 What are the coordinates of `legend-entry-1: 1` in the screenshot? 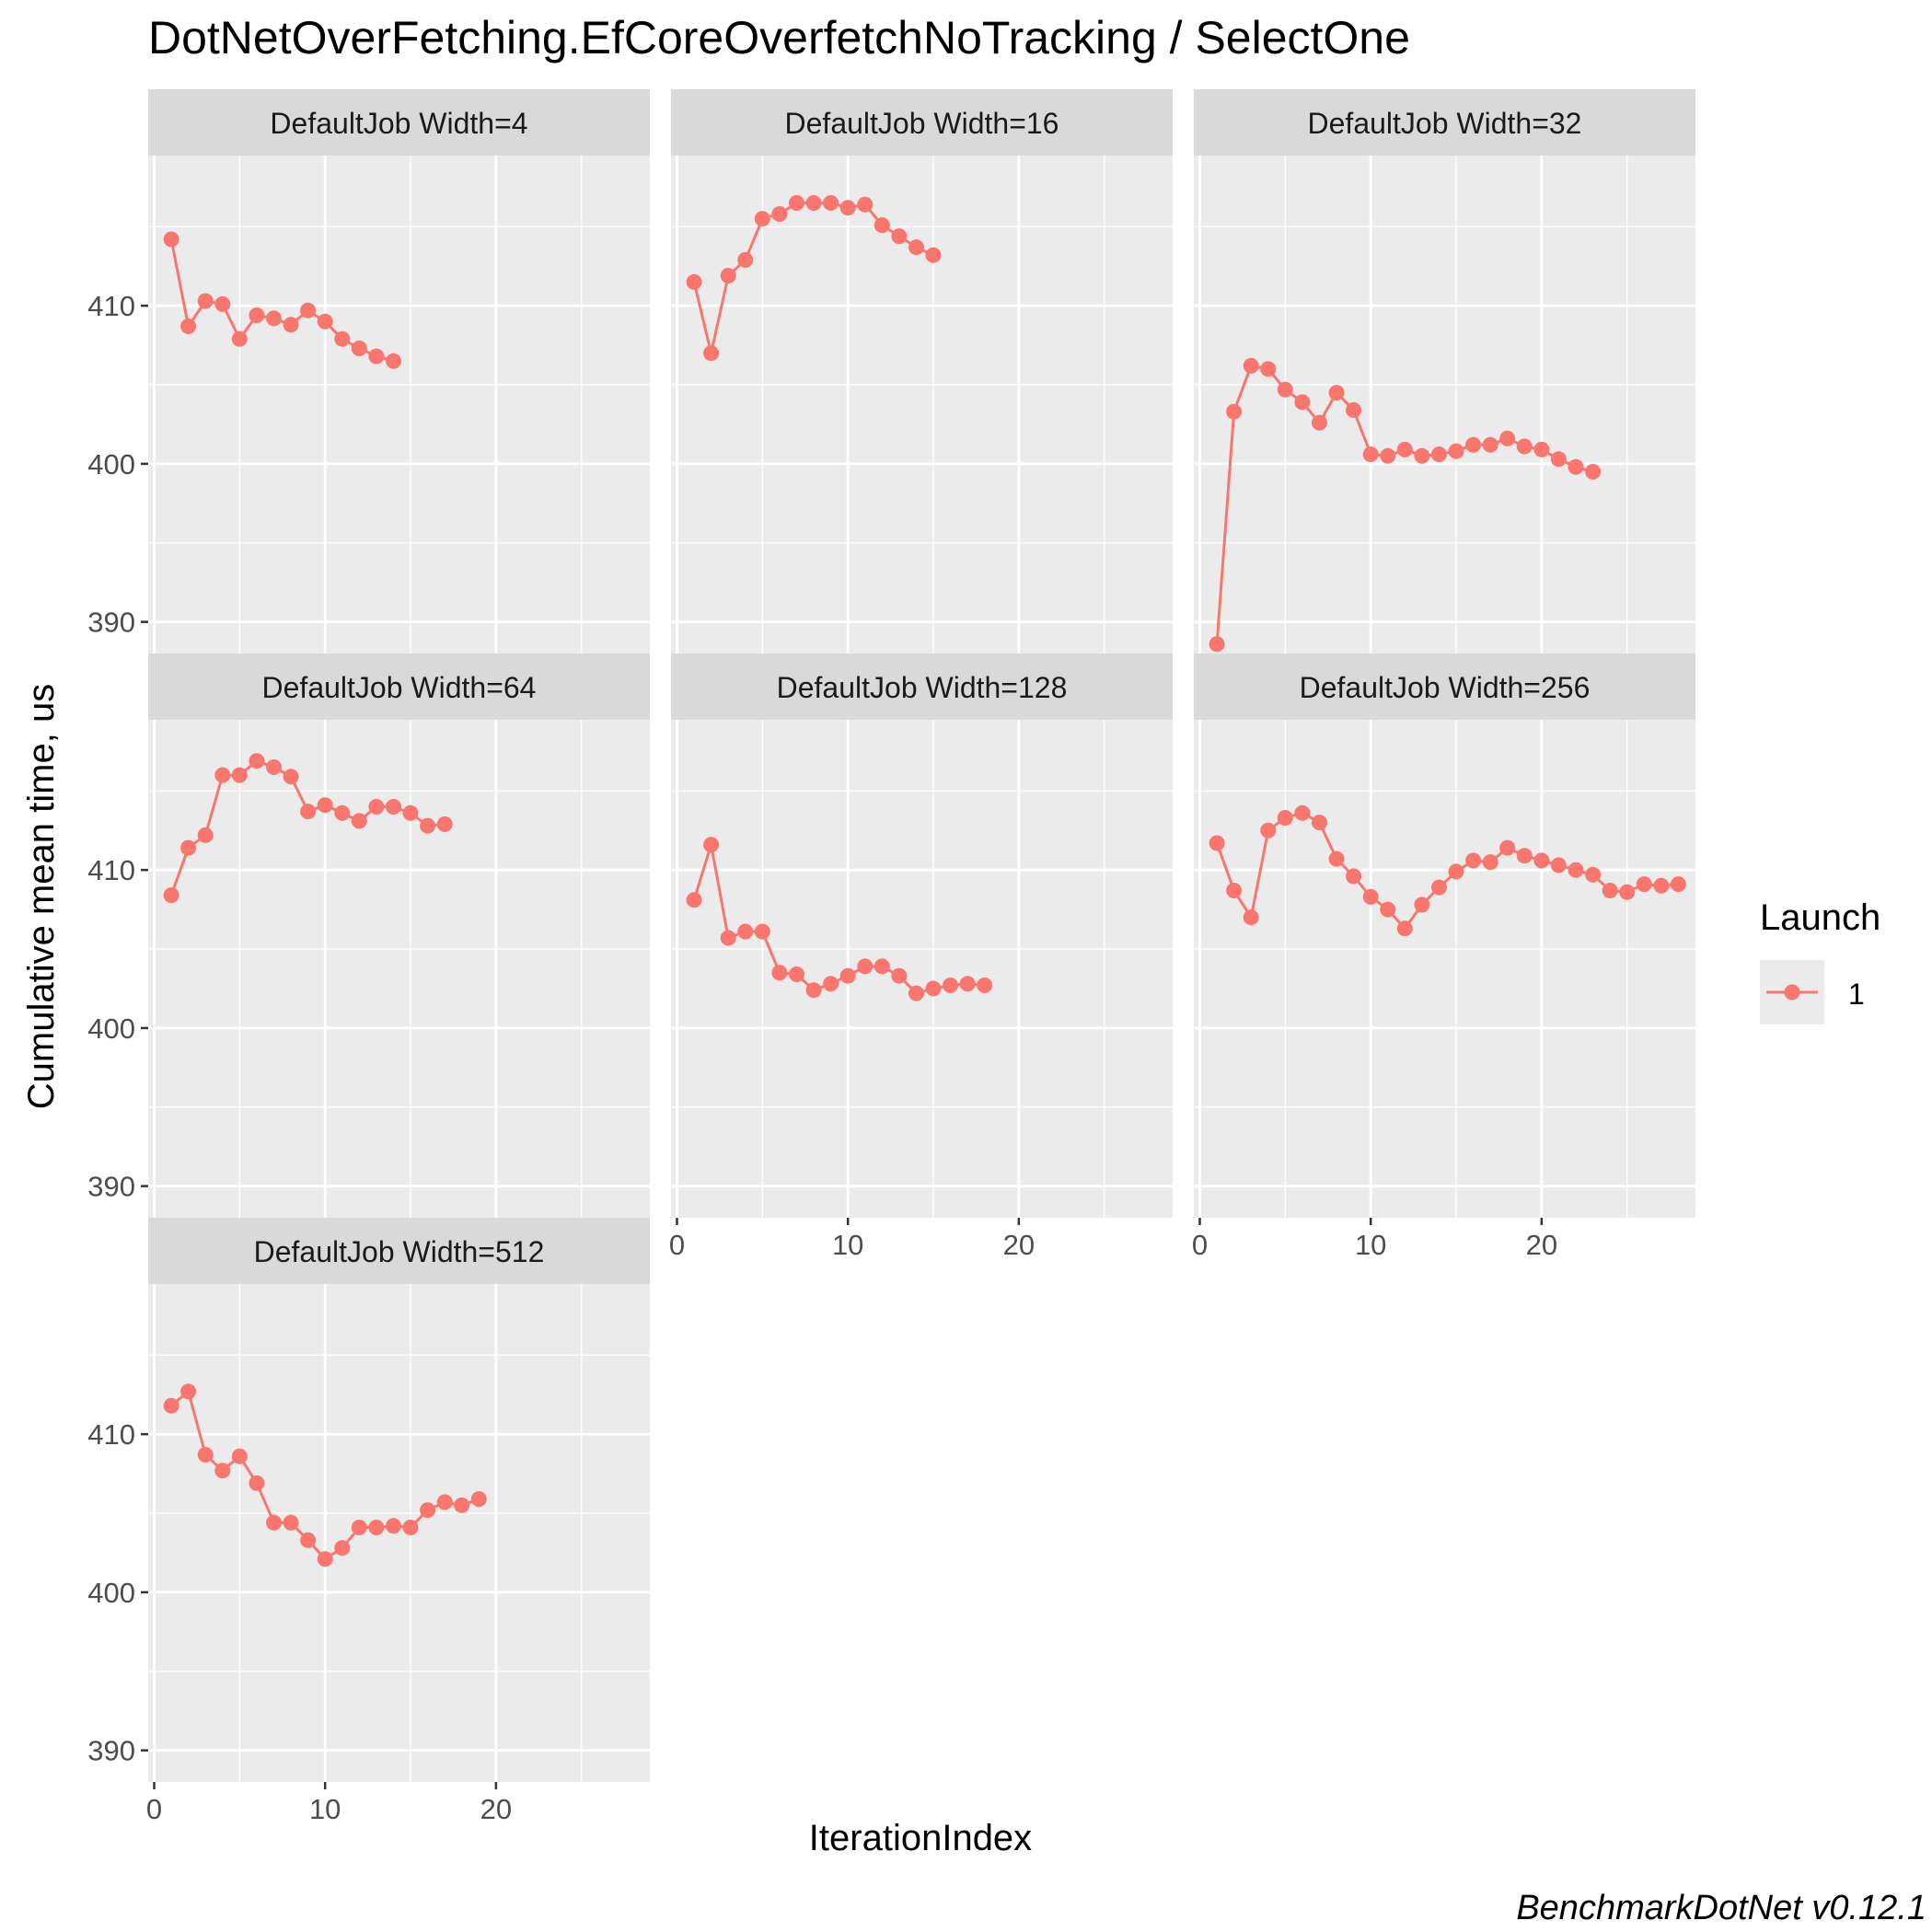 It's located at (1857, 995).